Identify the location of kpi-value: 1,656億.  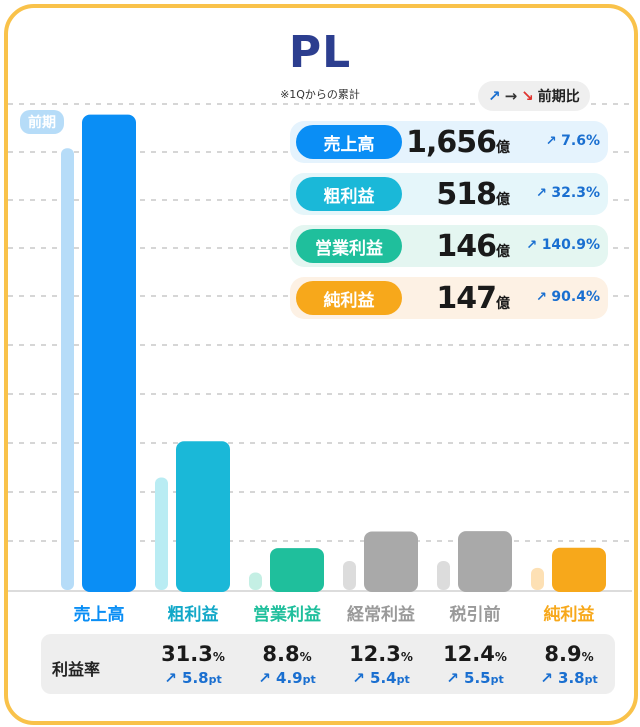
(458, 142).